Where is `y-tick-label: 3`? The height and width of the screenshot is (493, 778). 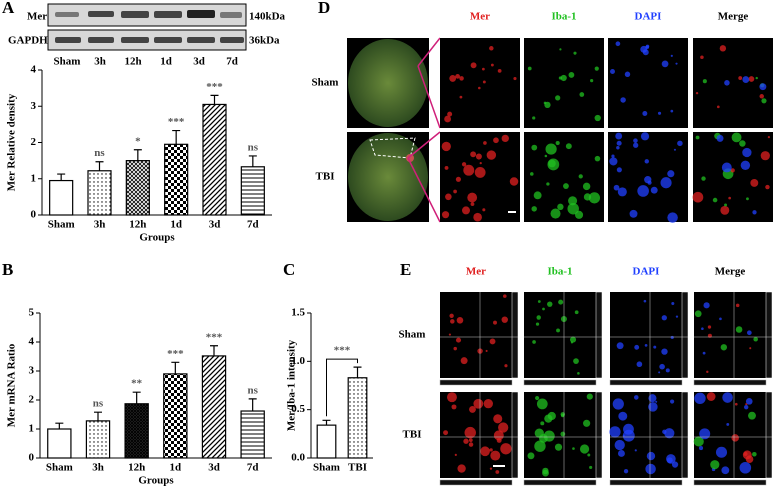
y-tick-label: 3 is located at coordinates (32, 371).